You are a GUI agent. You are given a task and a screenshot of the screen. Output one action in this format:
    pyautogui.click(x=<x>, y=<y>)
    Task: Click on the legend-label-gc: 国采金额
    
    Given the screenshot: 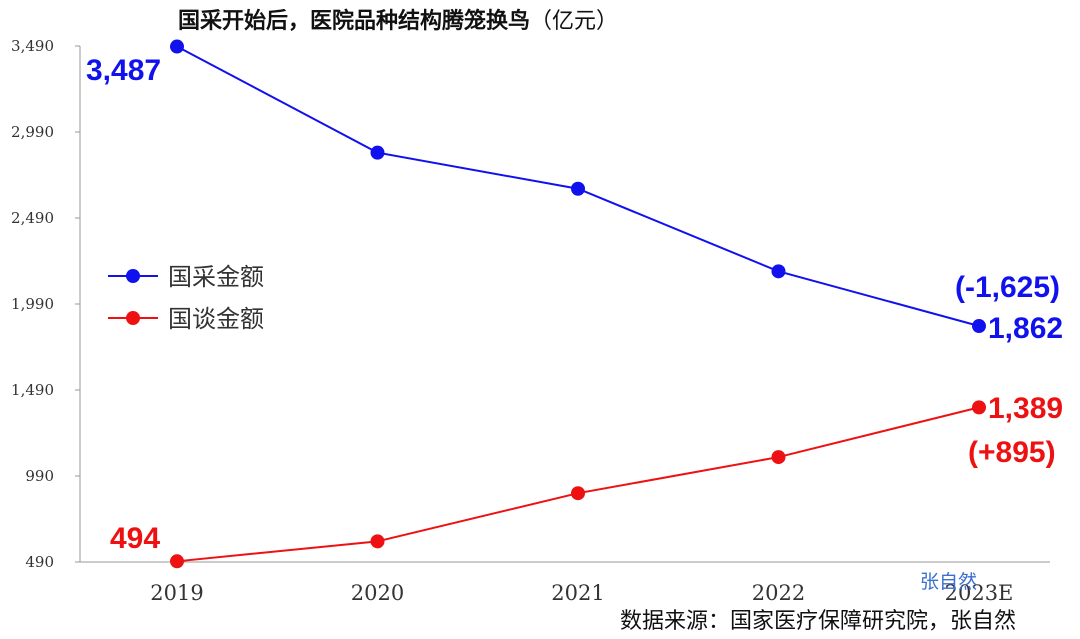 What is the action you would take?
    pyautogui.click(x=216, y=277)
    